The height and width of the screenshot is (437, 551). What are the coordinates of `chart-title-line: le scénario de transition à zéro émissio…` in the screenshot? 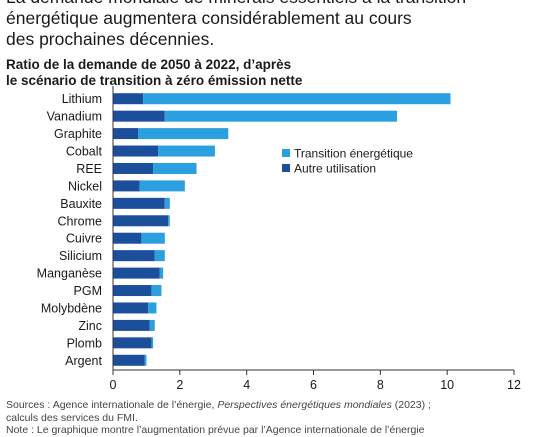 It's located at (154, 80).